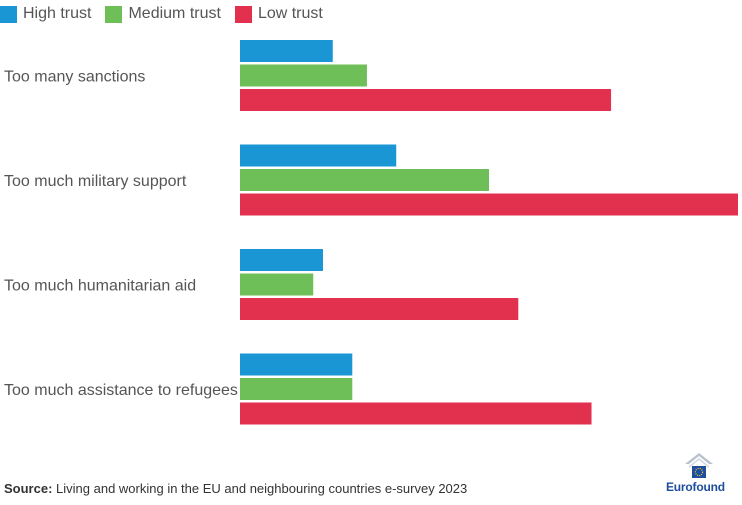  I want to click on source-label: Source:, so click(28, 488).